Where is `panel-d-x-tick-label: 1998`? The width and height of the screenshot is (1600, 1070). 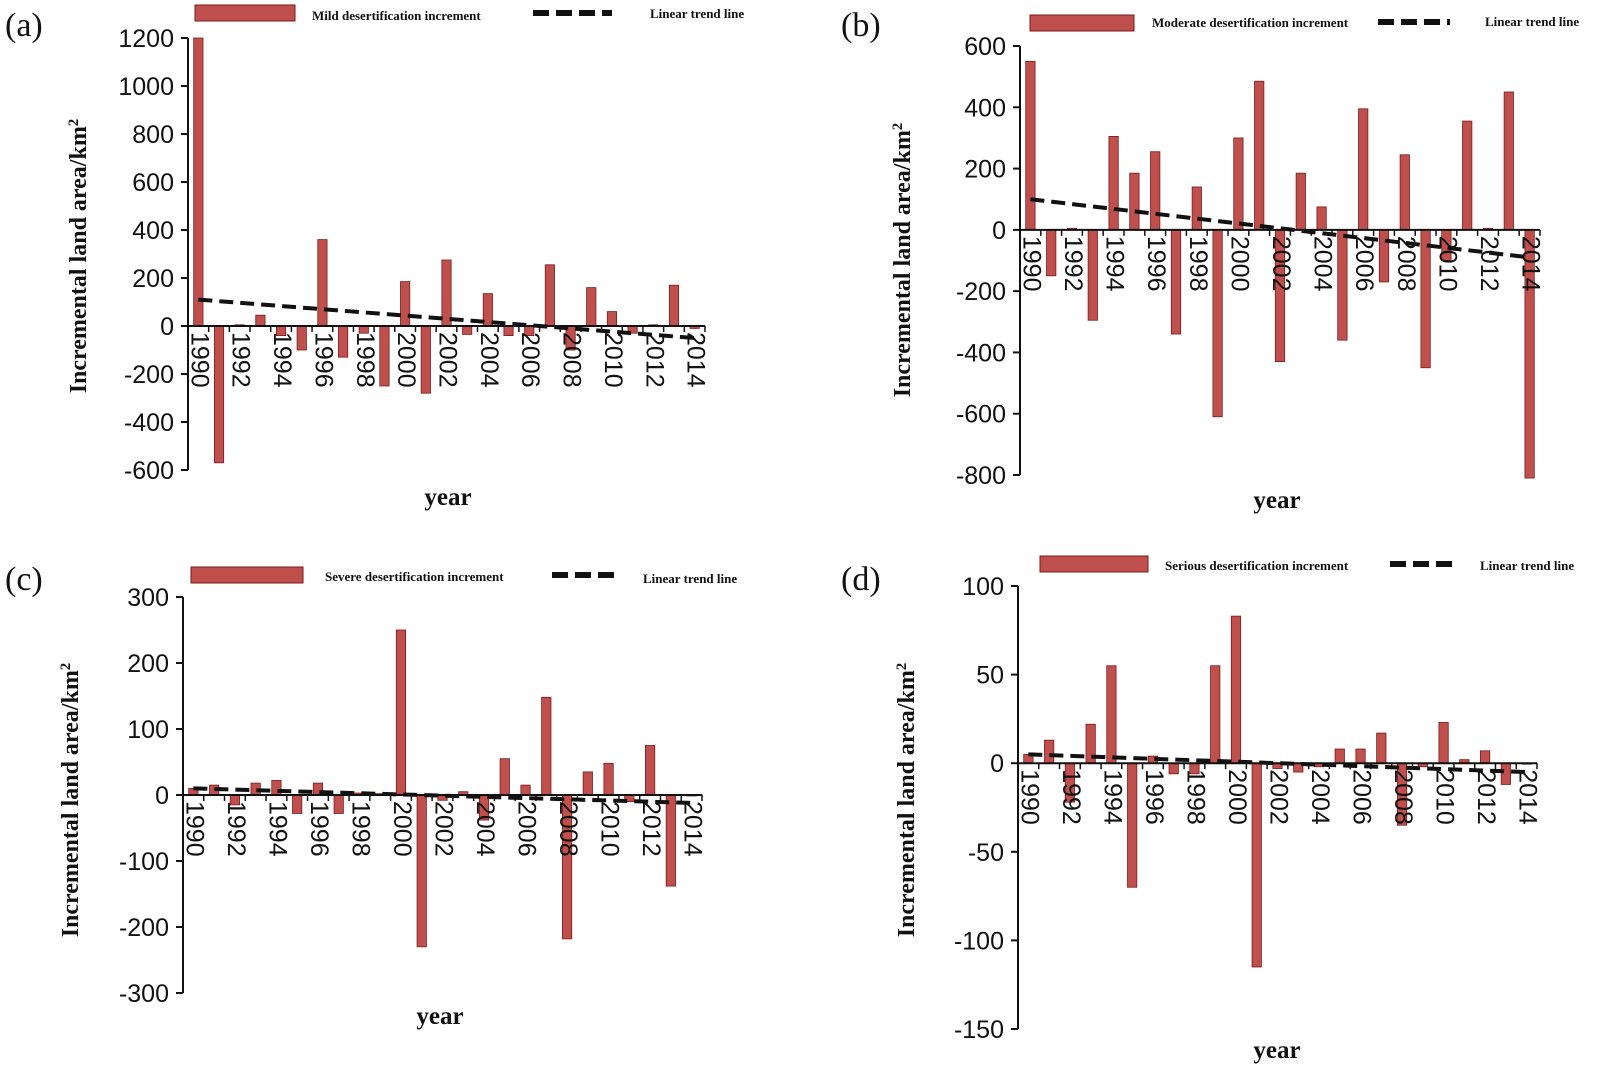 panel-d-x-tick-label: 1998 is located at coordinates (1195, 797).